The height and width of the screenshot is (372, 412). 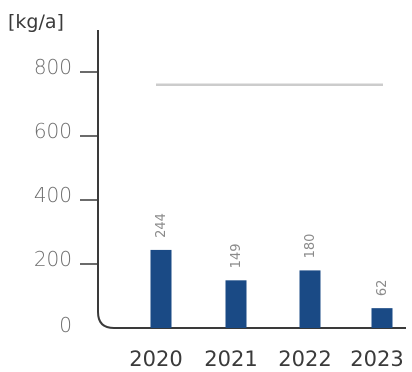 I want to click on data-label: 62, so click(x=382, y=288).